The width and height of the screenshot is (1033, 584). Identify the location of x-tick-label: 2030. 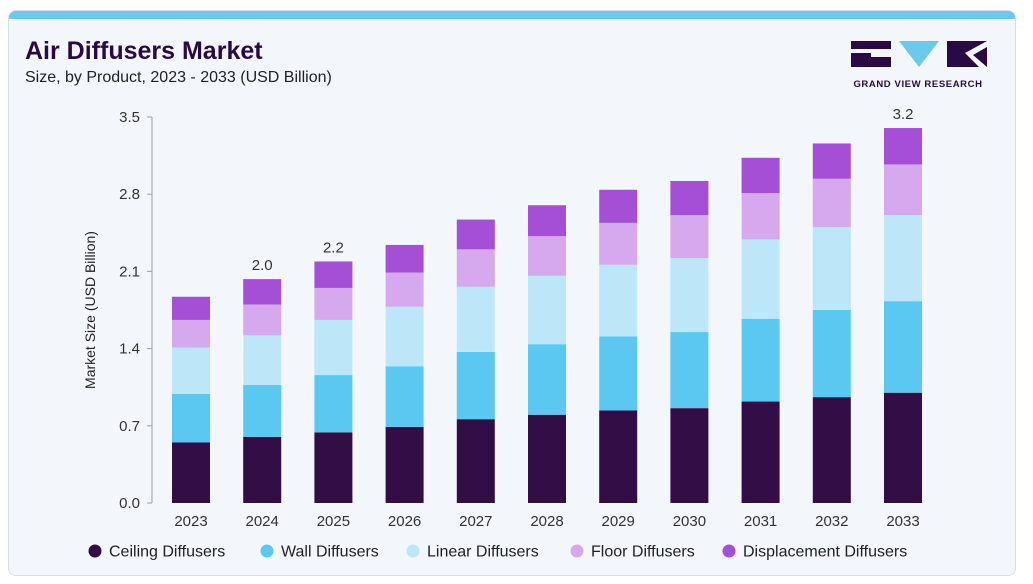
(689, 521).